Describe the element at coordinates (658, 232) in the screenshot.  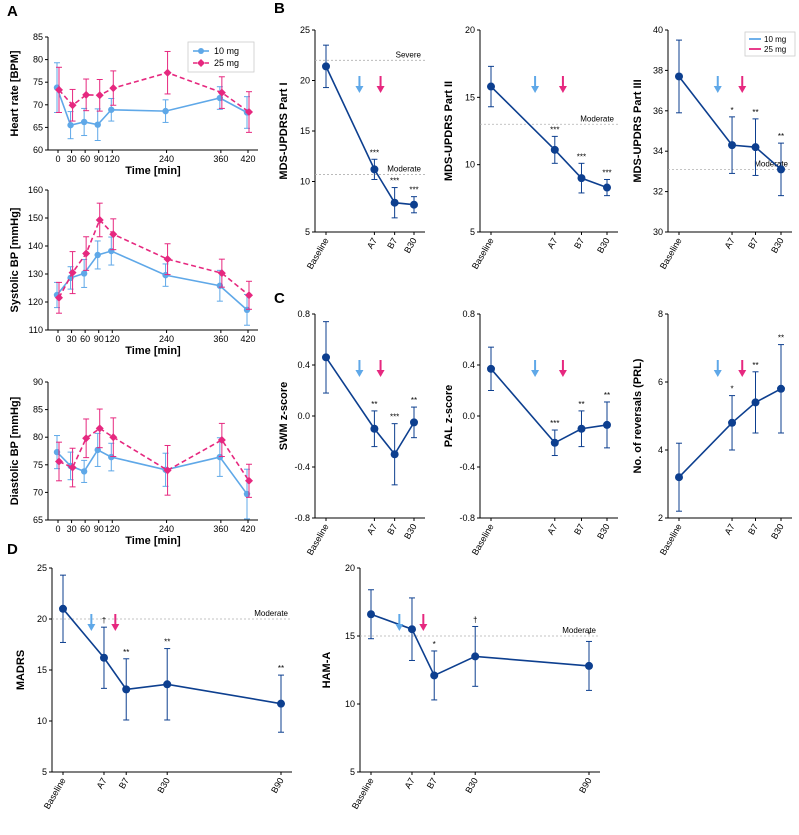
I see `y-tick-label: 30` at that location.